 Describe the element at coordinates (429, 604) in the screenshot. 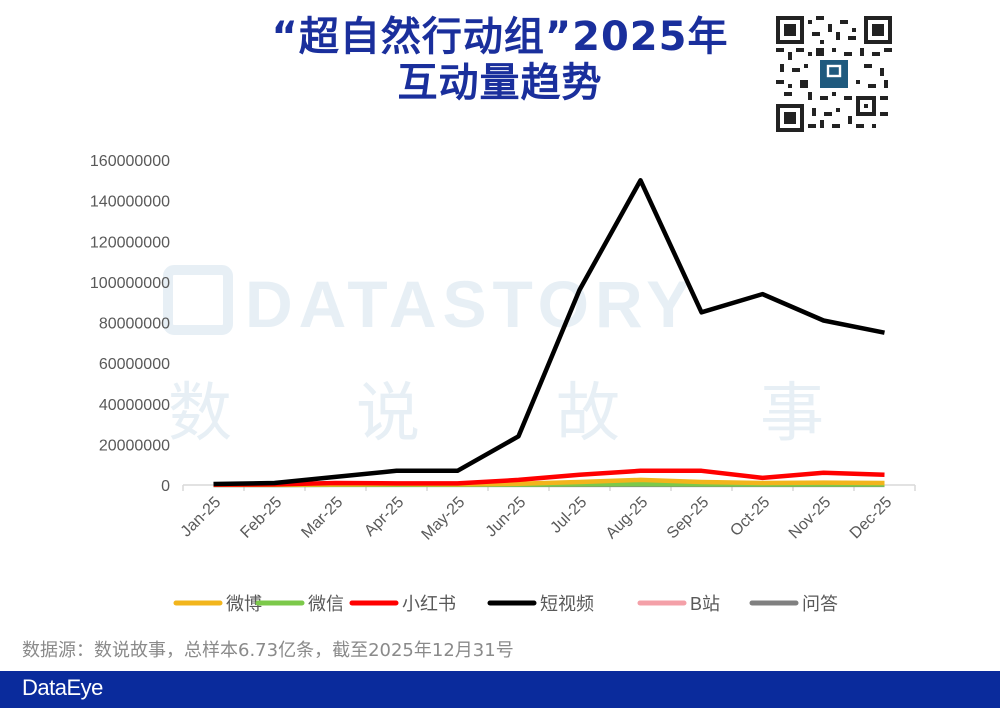

I see `legend-label: 小红书` at that location.